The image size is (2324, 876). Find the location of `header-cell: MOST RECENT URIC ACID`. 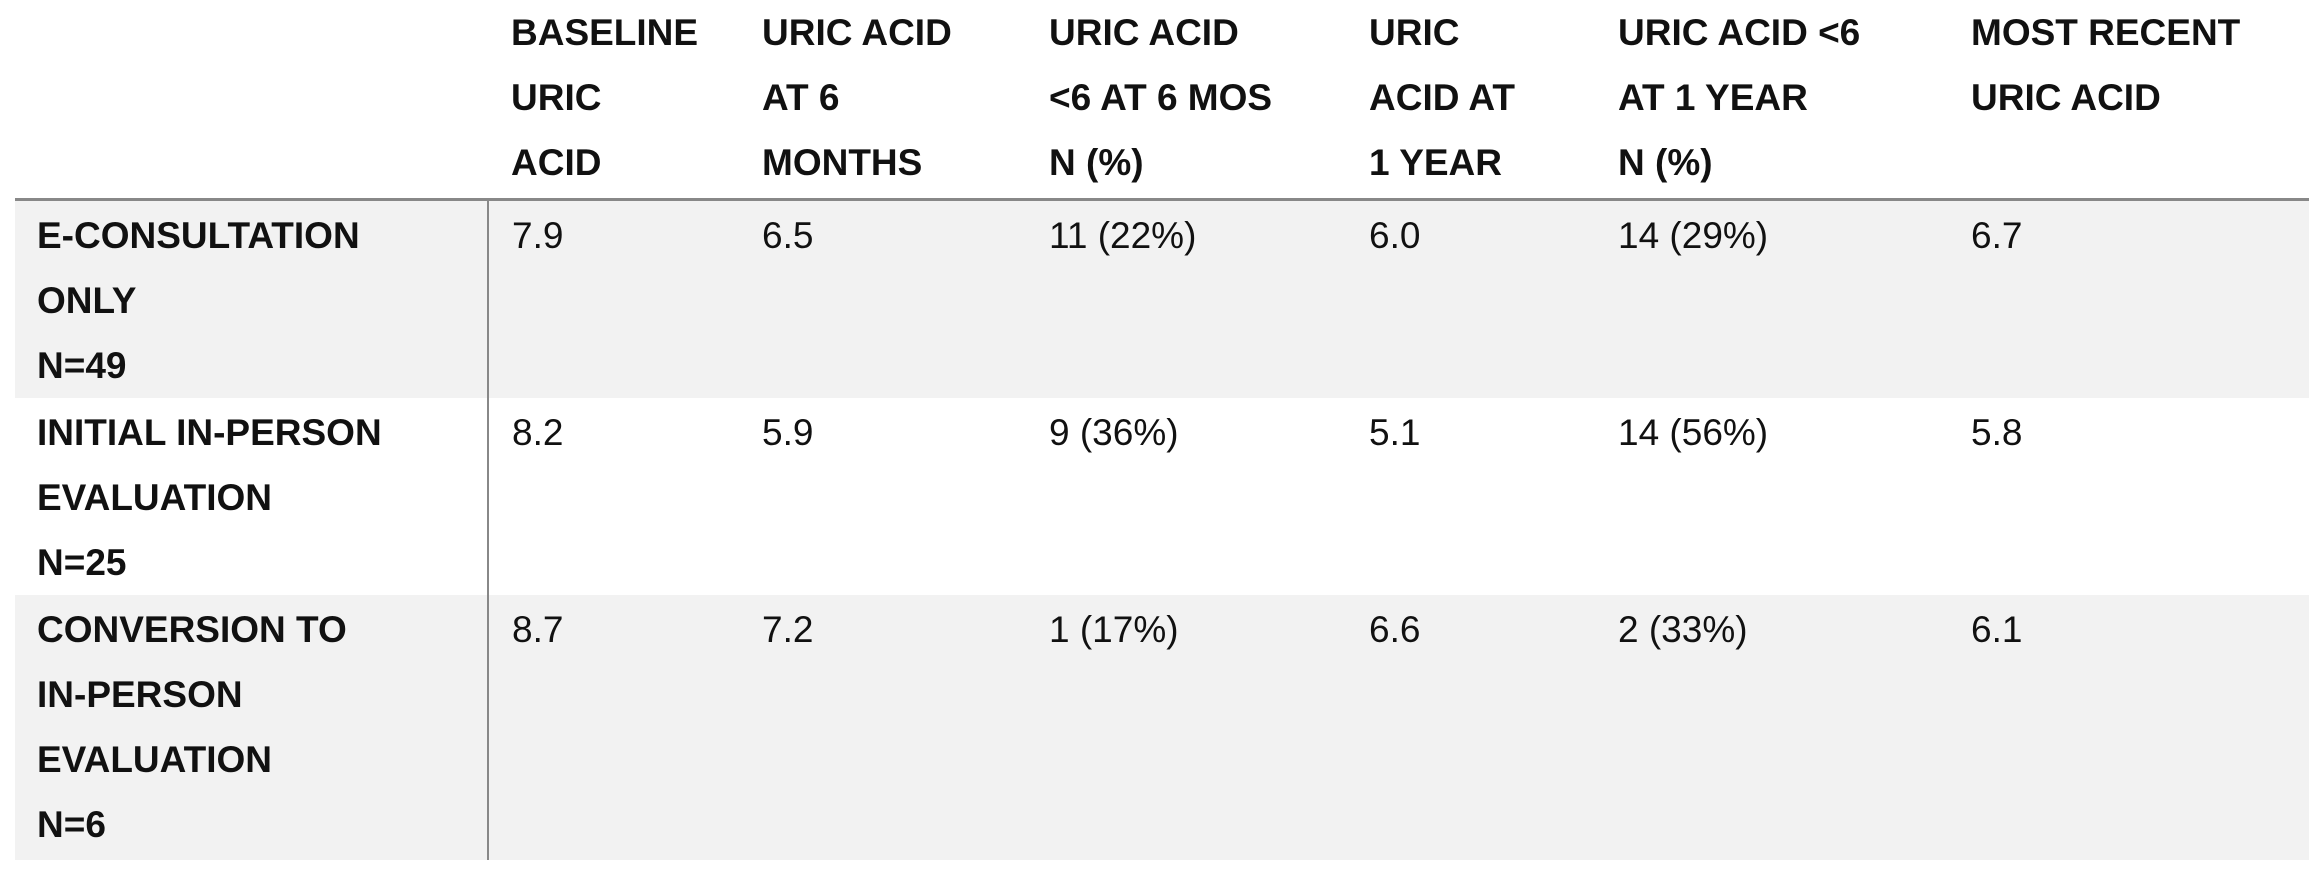

header-cell: MOST RECENT URIC ACID is located at coordinates (2128, 100).